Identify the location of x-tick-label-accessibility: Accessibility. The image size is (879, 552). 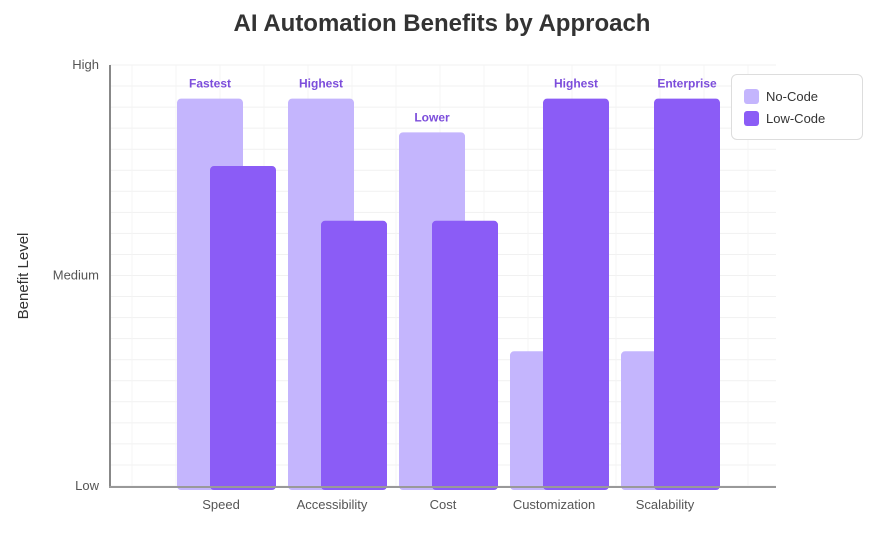
(332, 504).